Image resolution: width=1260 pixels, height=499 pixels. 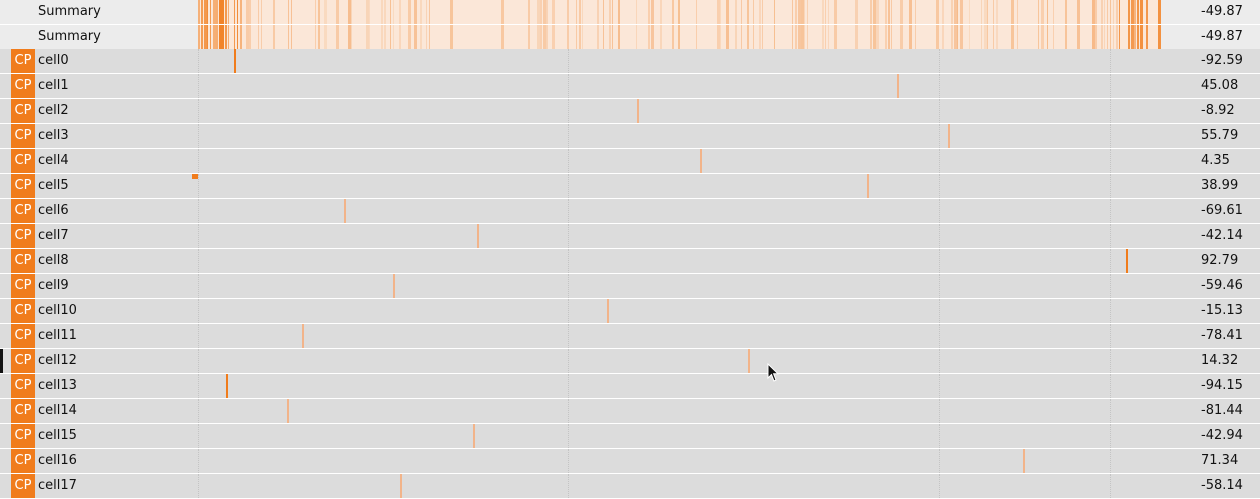 What do you see at coordinates (630, 336) in the screenshot?
I see `cell-row: CP cell11 -78.41` at bounding box center [630, 336].